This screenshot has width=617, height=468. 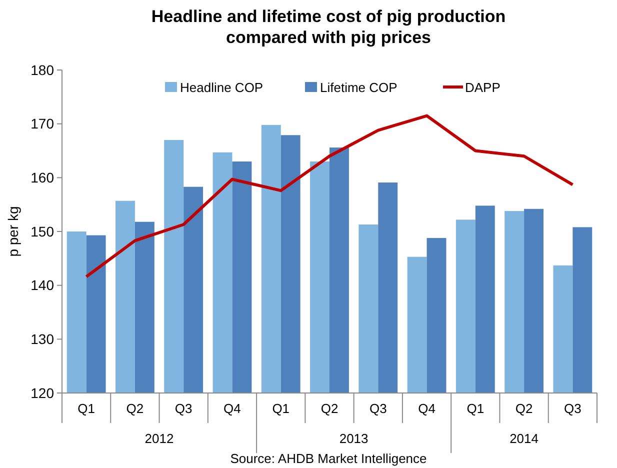 What do you see at coordinates (13, 231) in the screenshot?
I see `y-axis-title: p per kg` at bounding box center [13, 231].